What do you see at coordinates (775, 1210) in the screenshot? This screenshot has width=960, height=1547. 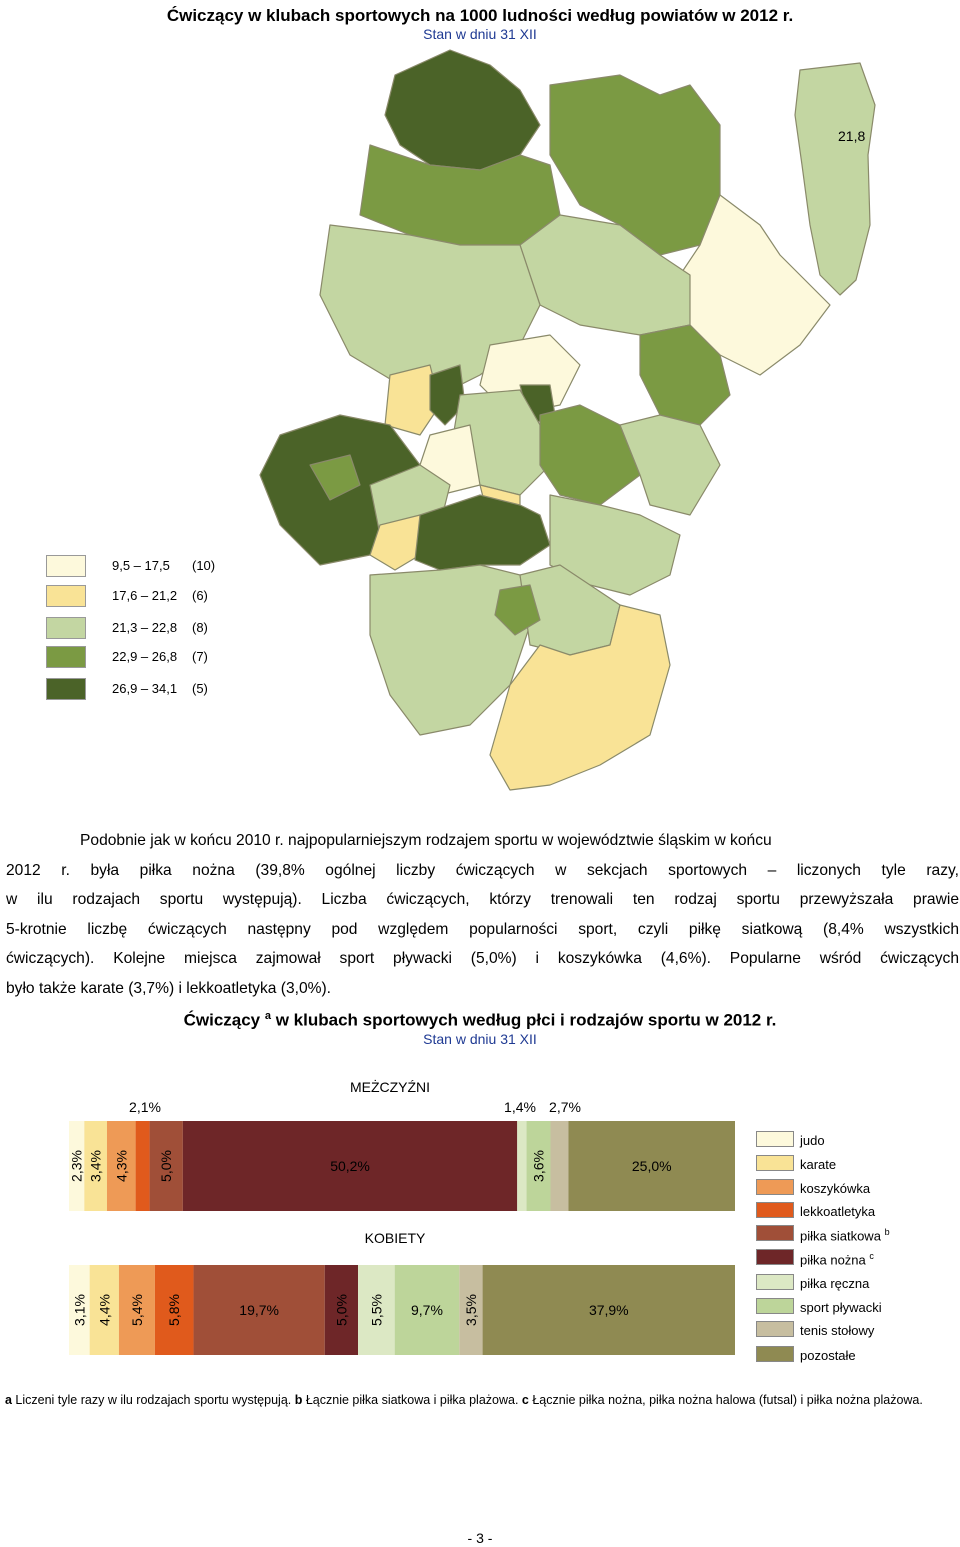 I see `legend-swatch-lekkoatletyka` at bounding box center [775, 1210].